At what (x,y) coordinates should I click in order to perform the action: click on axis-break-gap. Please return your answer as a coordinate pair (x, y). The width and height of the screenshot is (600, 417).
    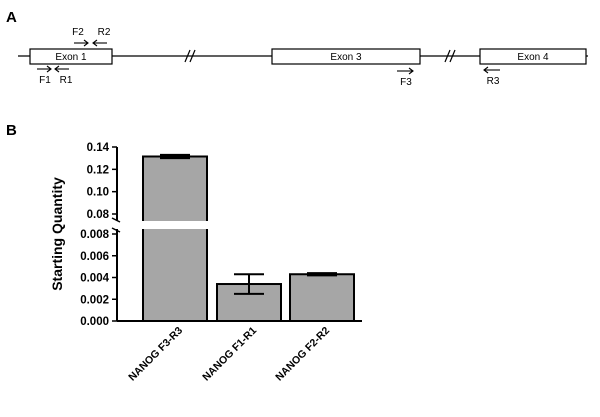
    Looking at the image, I should click on (159, 225).